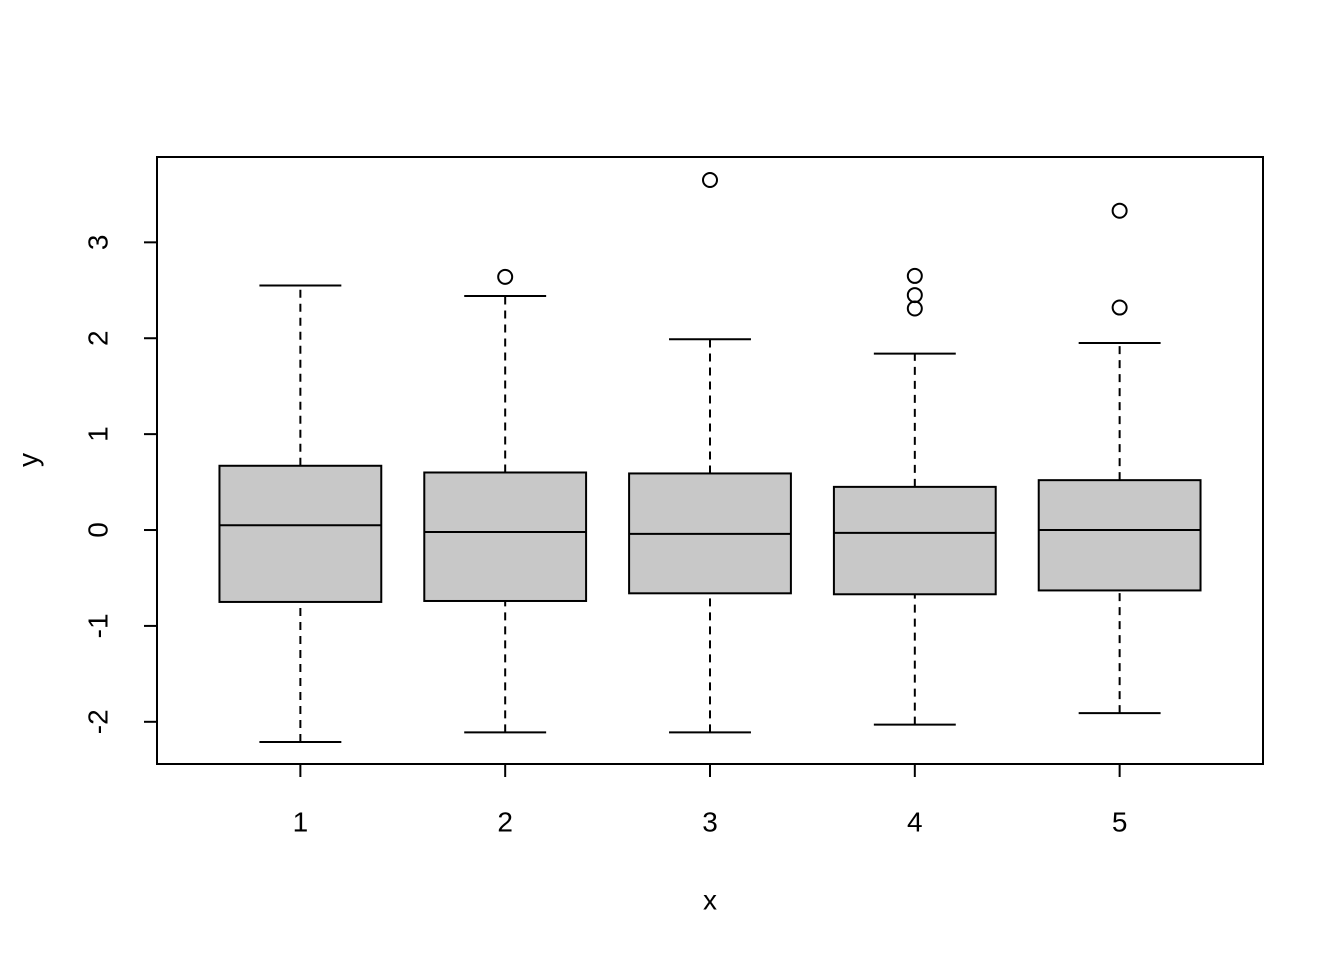  What do you see at coordinates (97, 434) in the screenshot?
I see `y-tick-label: 1` at bounding box center [97, 434].